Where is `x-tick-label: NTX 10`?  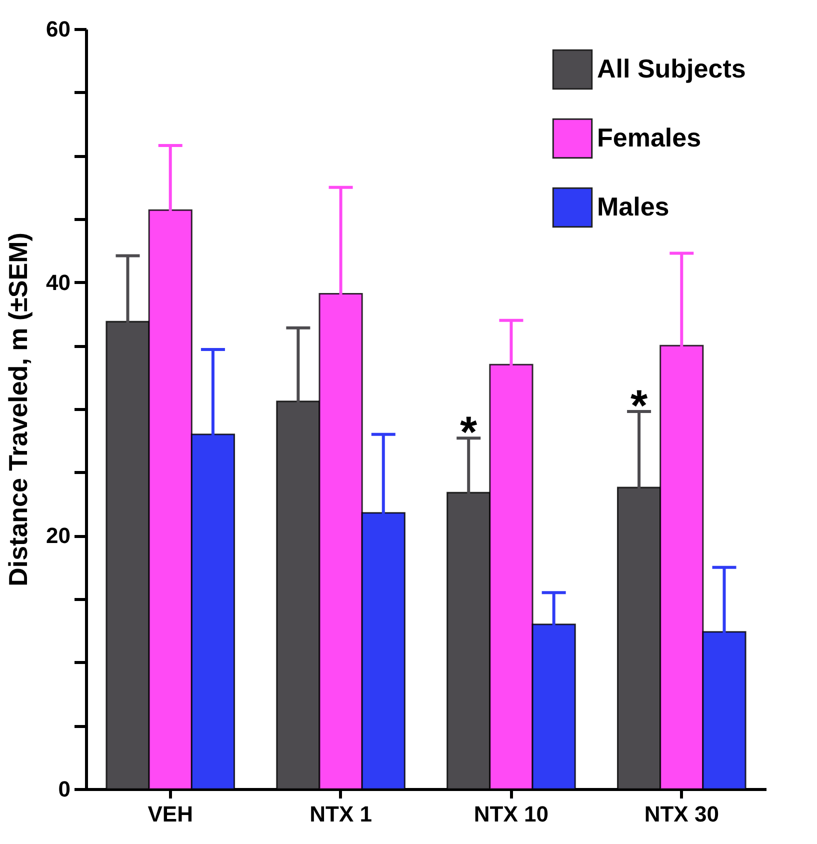
x-tick-label: NTX 10 is located at coordinates (511, 814).